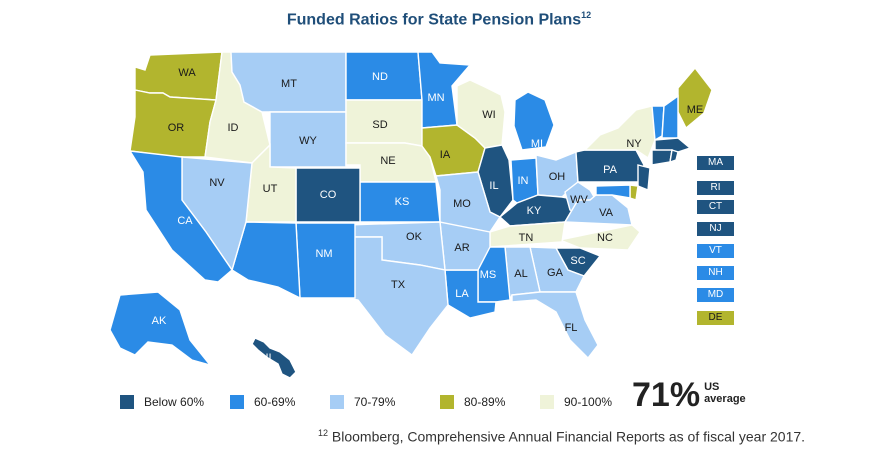 This screenshot has width=878, height=470. I want to click on us-average-line1: US, so click(712, 387).